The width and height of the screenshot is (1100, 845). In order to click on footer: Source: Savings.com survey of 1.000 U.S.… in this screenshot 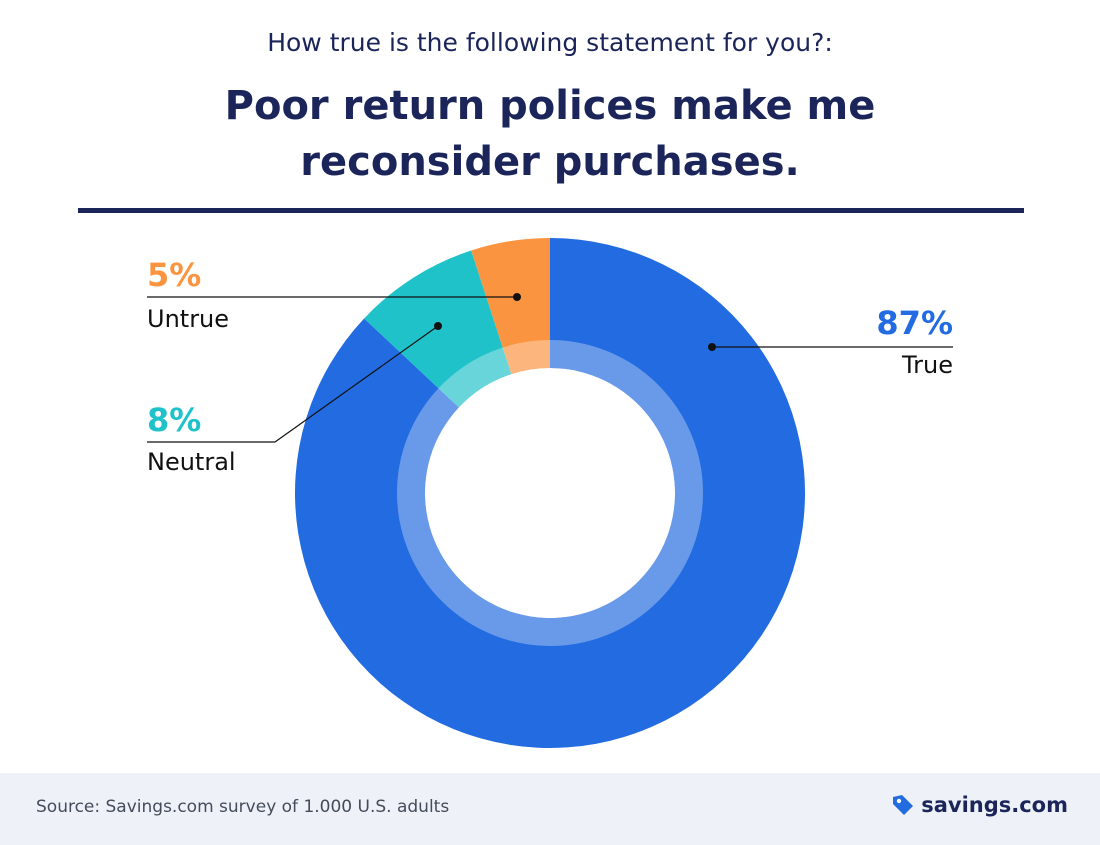, I will do `click(550, 809)`.